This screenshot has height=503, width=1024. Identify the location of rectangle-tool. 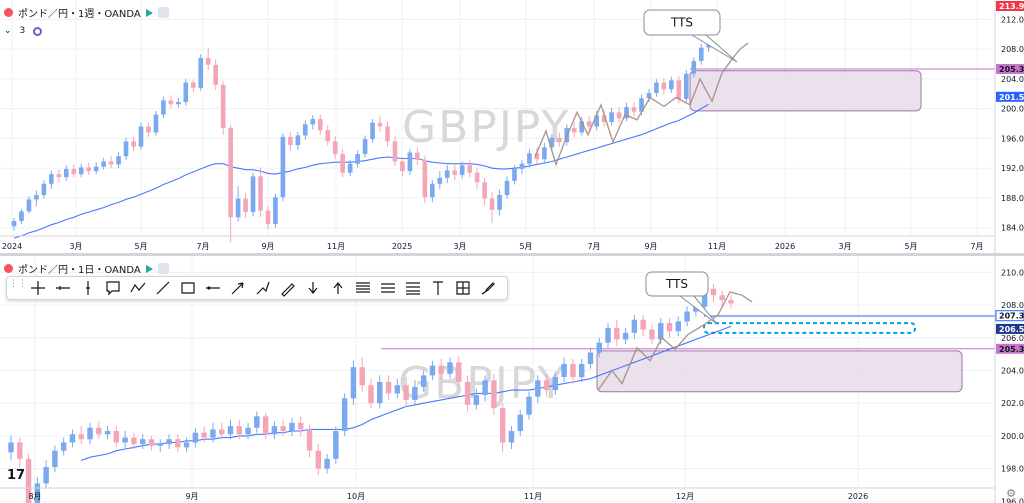
(187, 288).